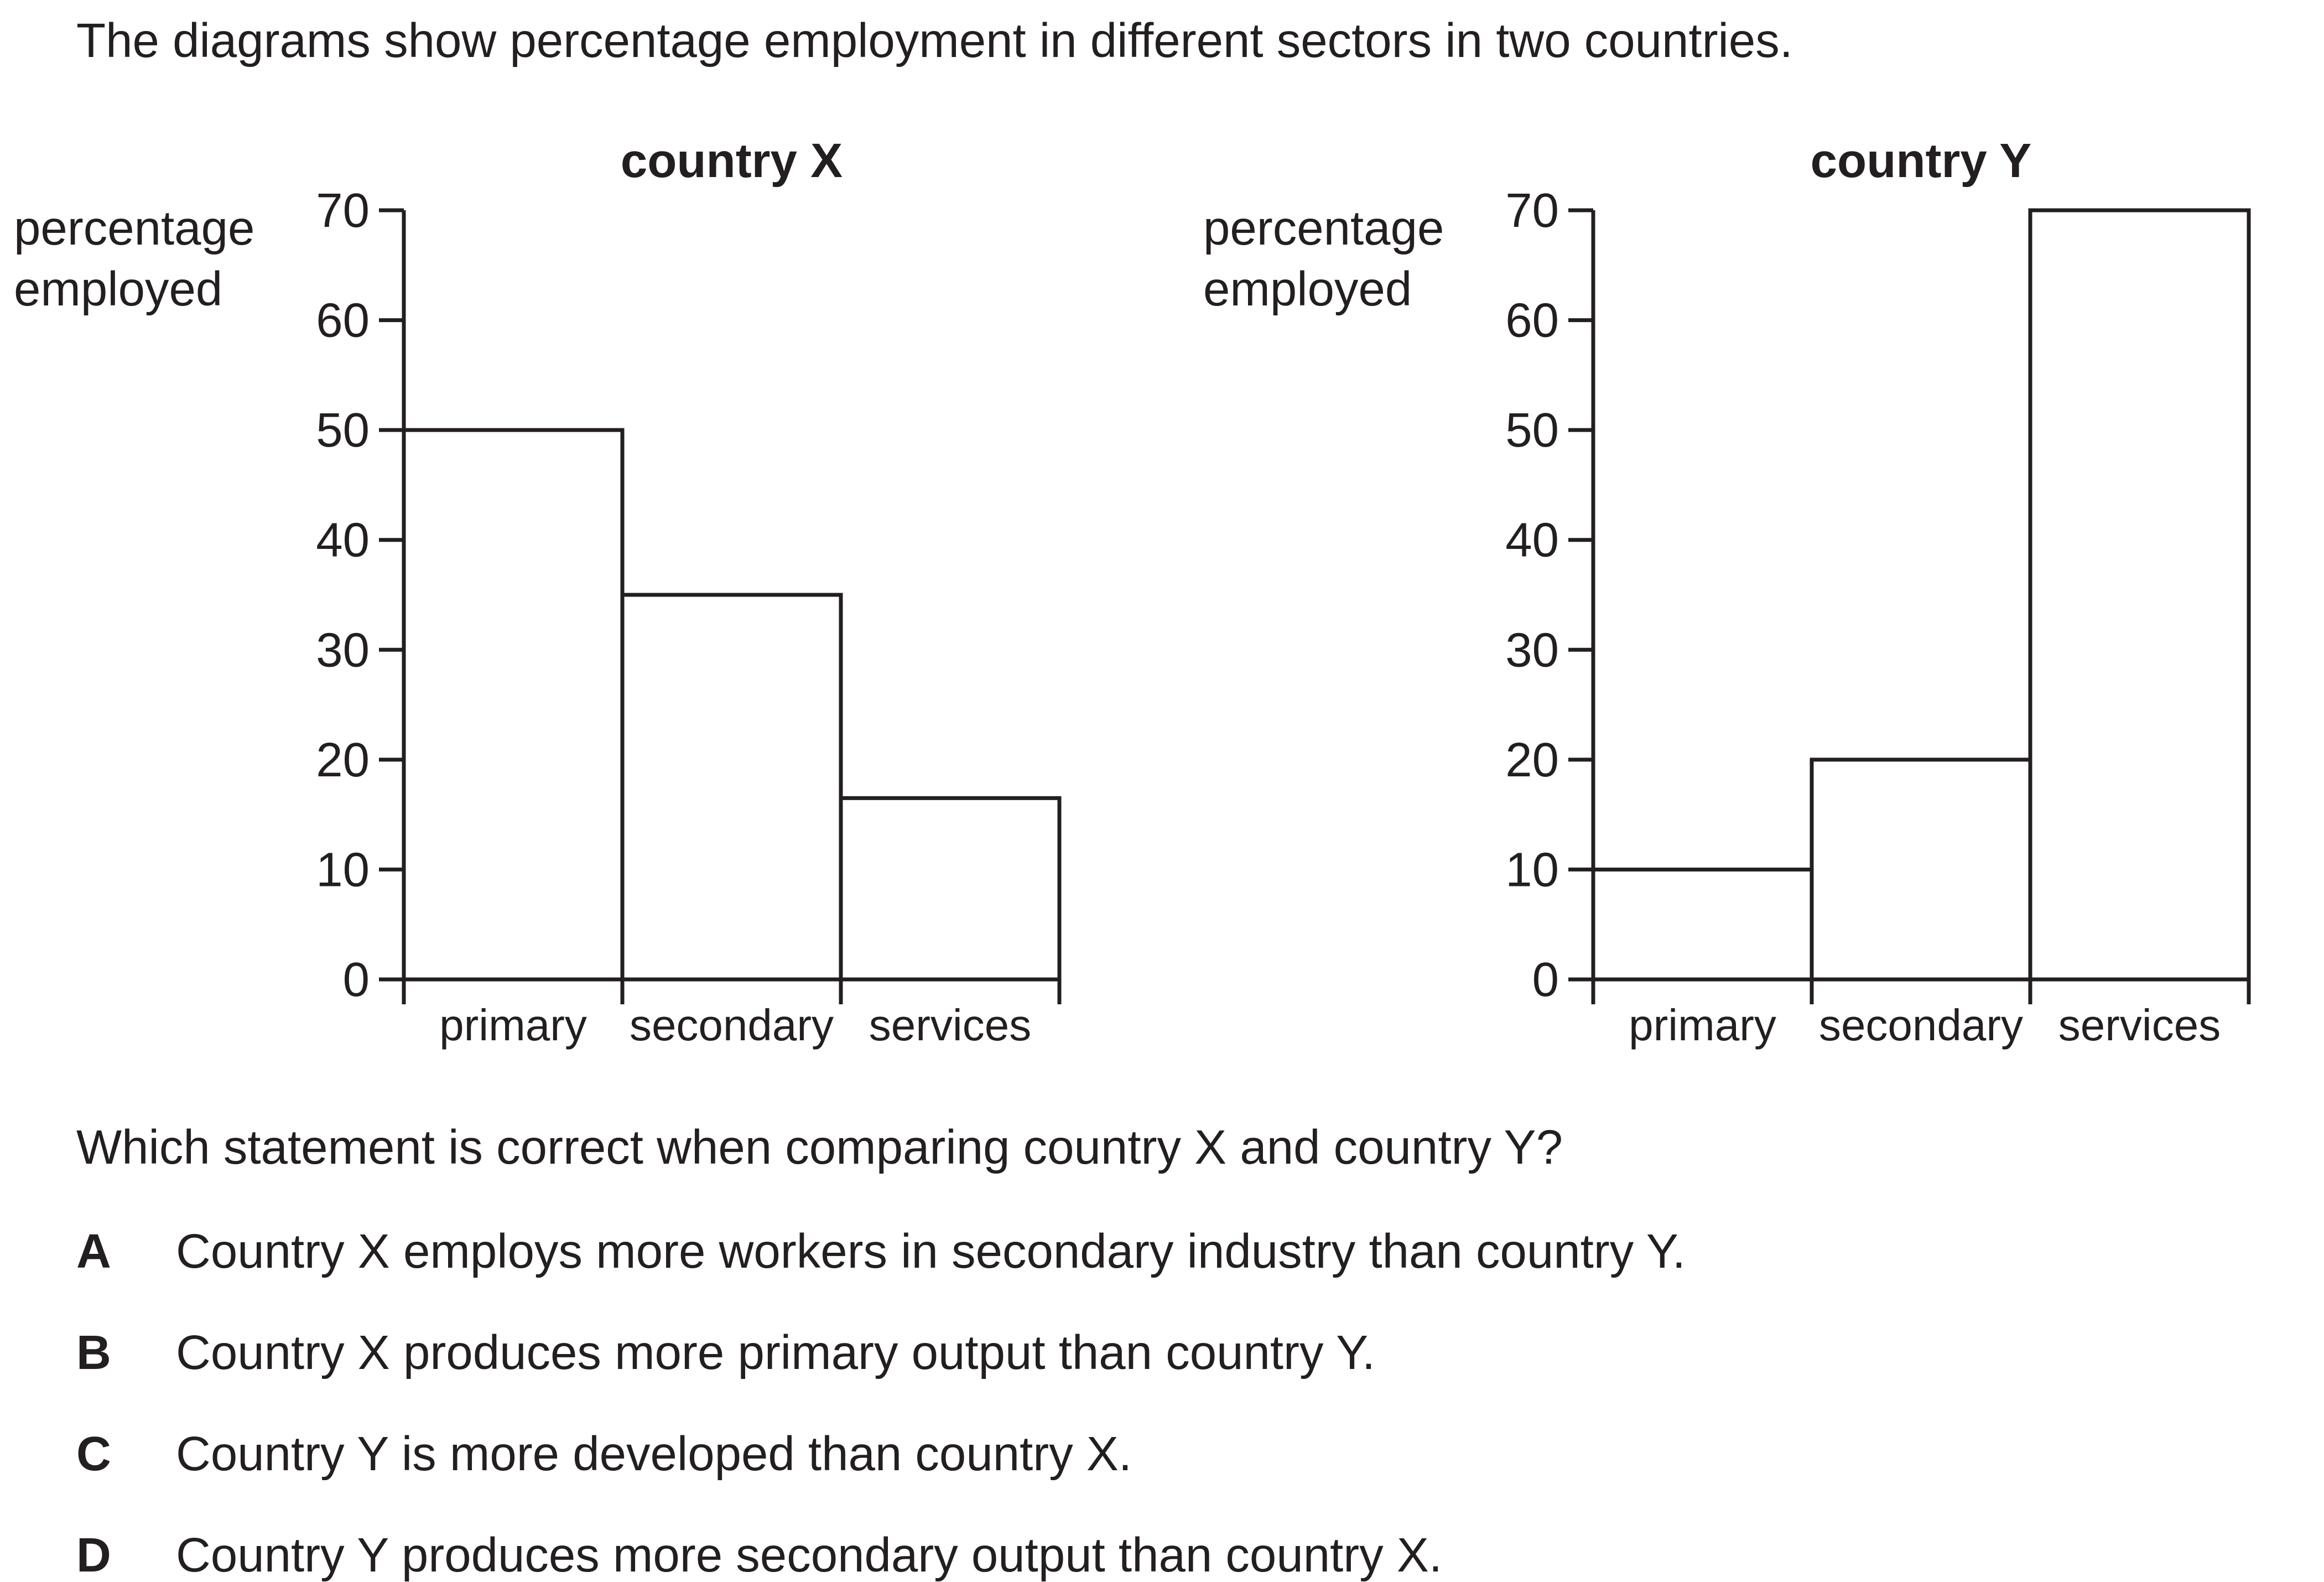 The width and height of the screenshot is (2324, 1582). I want to click on chart-x-ytick-label-60: 60, so click(343, 320).